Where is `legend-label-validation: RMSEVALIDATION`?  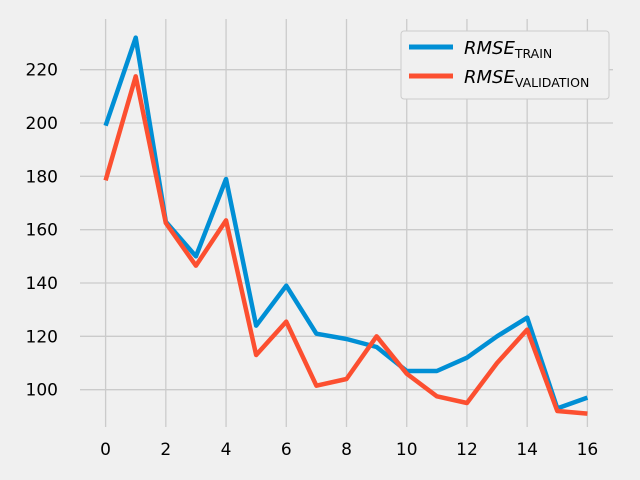
legend-label-validation: RMSEVALIDATION is located at coordinates (526, 78).